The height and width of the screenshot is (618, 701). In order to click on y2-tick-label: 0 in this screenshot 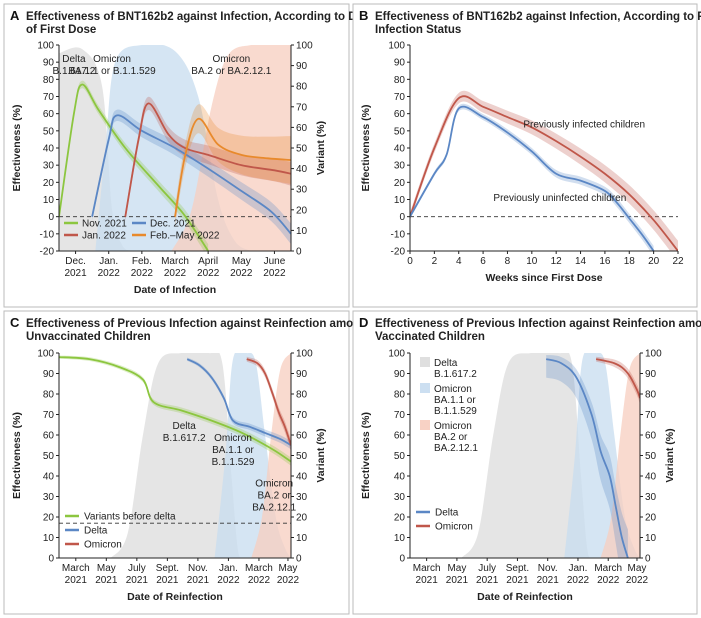, I will do `click(299, 252)`.